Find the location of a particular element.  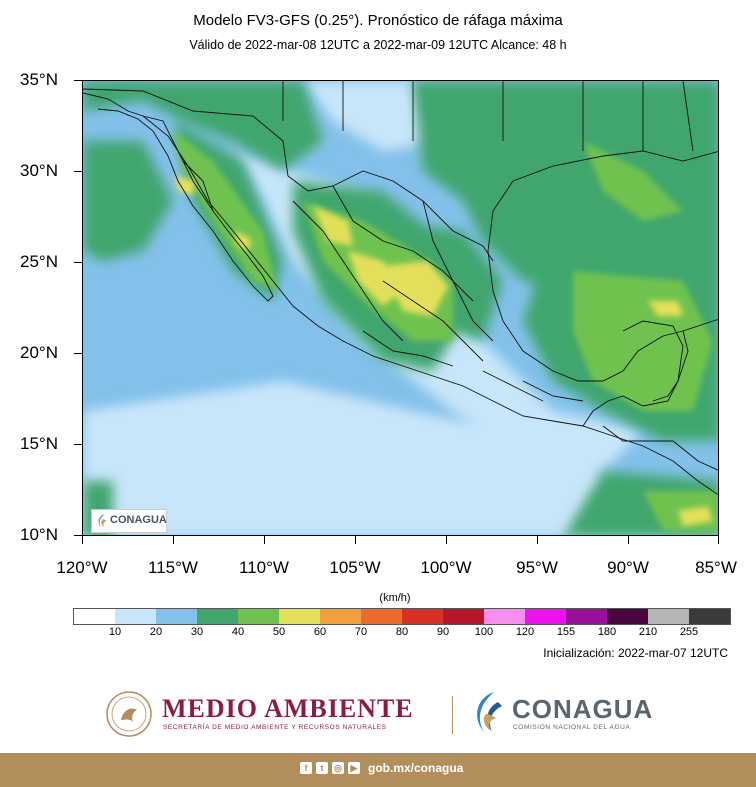

lon-label: 110°W is located at coordinates (264, 567).